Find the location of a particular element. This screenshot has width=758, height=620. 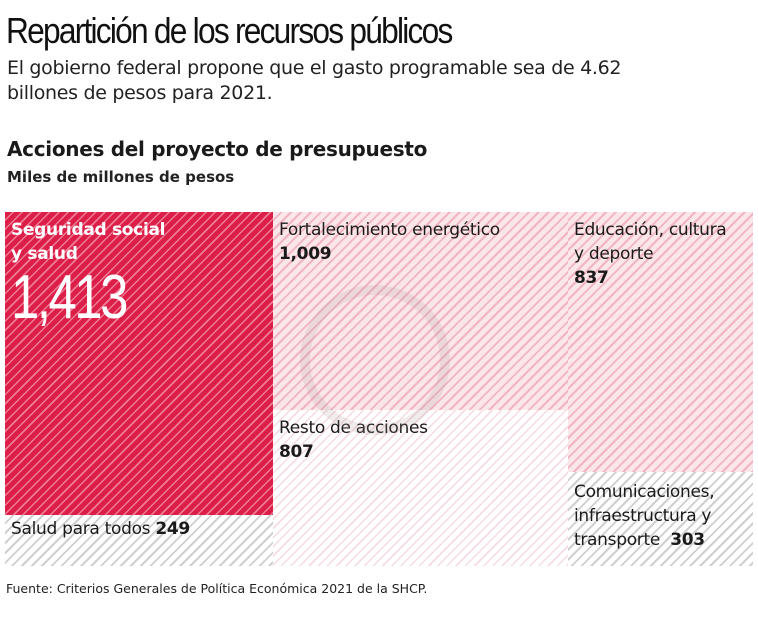

tile-value: 303 is located at coordinates (687, 540).